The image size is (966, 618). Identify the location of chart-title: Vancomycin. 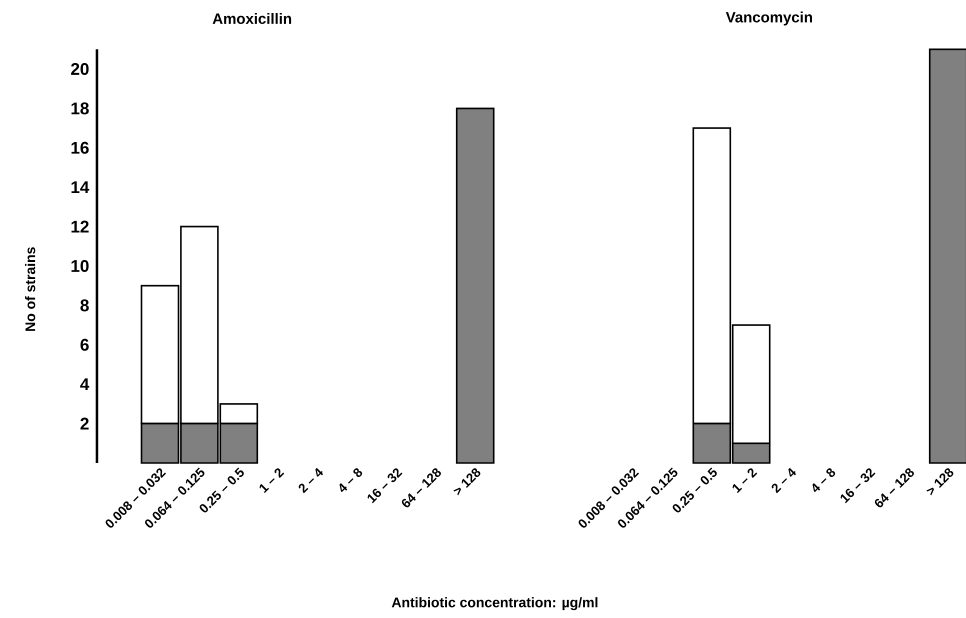
(769, 19).